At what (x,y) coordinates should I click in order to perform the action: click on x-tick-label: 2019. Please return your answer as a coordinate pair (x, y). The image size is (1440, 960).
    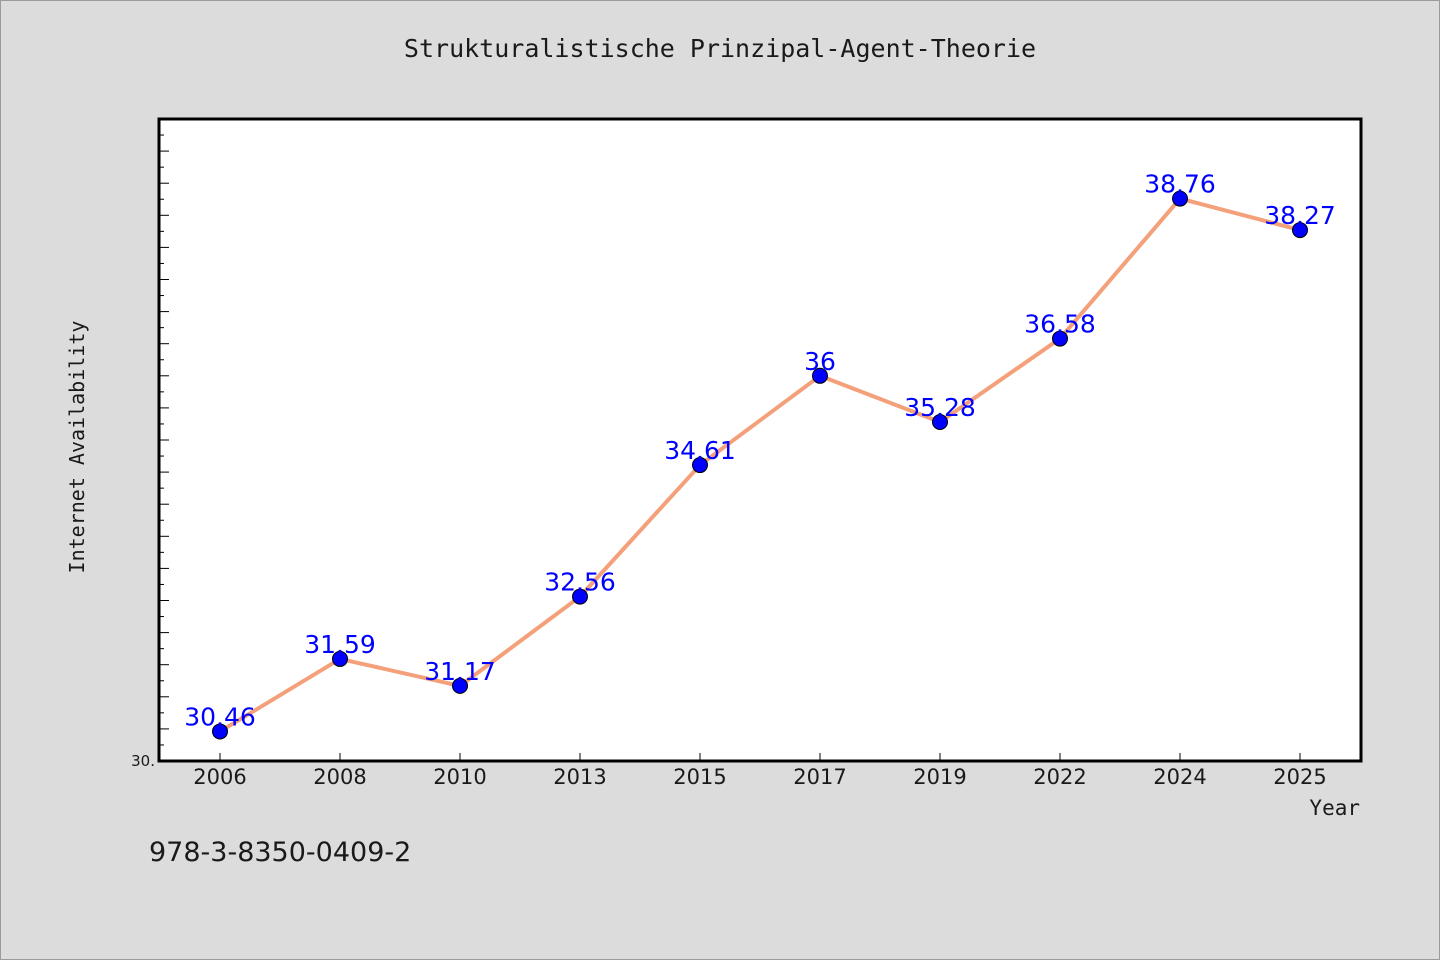
    Looking at the image, I should click on (939, 777).